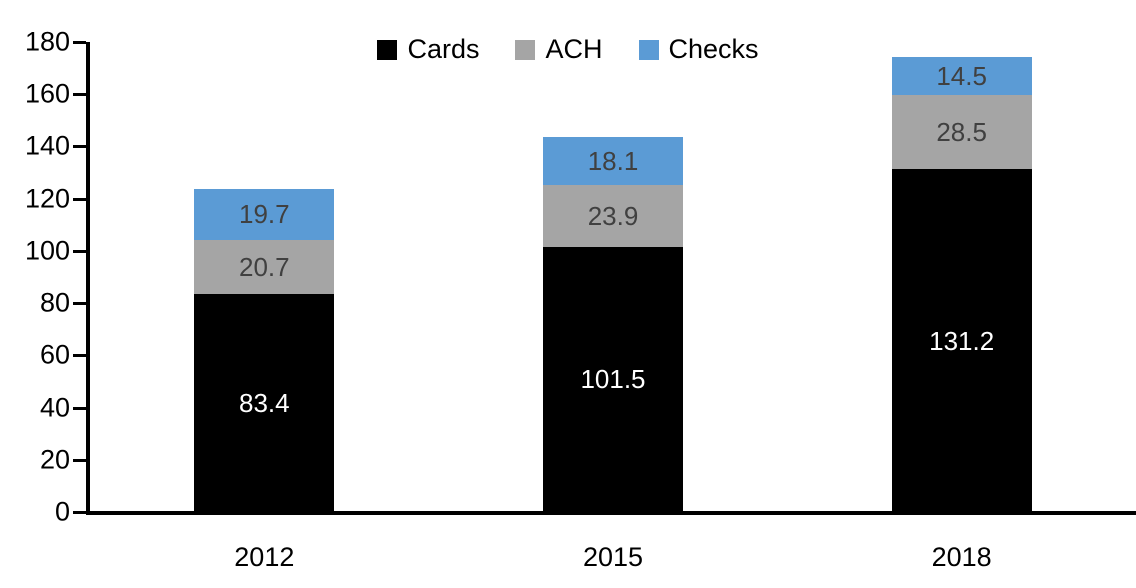 This screenshot has height=588, width=1136. I want to click on bar-value-label: 18.1, so click(613, 160).